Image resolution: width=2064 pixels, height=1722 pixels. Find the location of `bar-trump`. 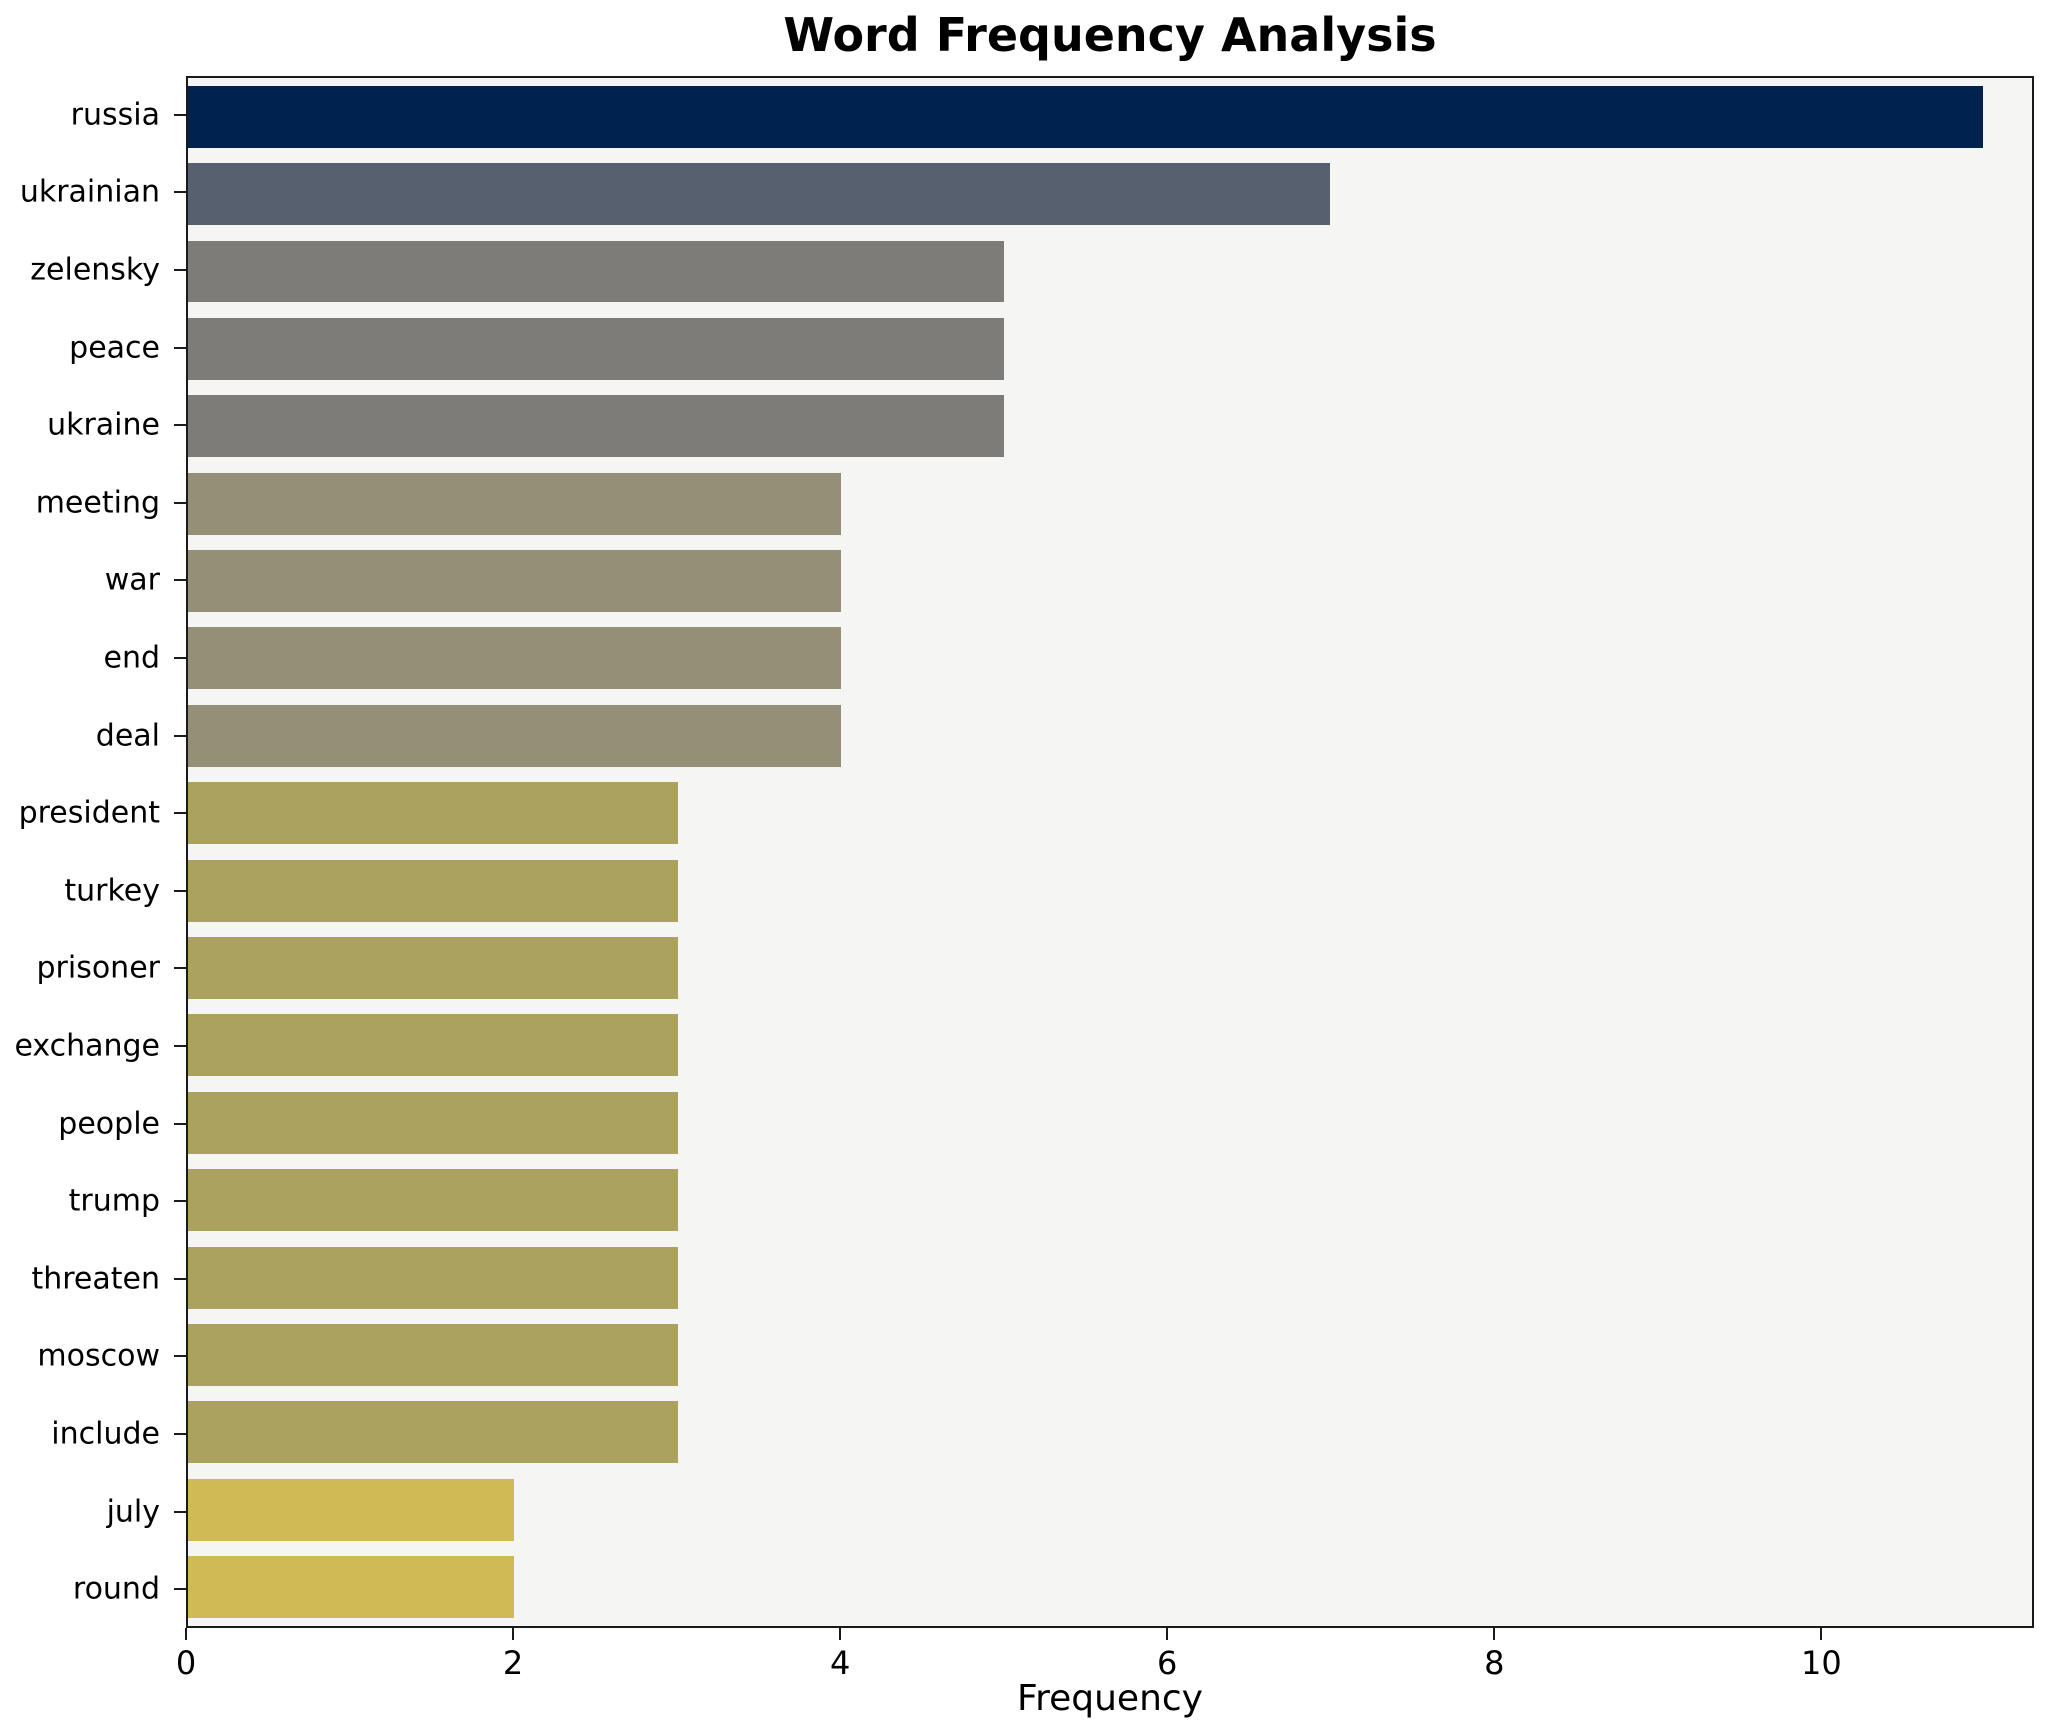

bar-trump is located at coordinates (433, 1200).